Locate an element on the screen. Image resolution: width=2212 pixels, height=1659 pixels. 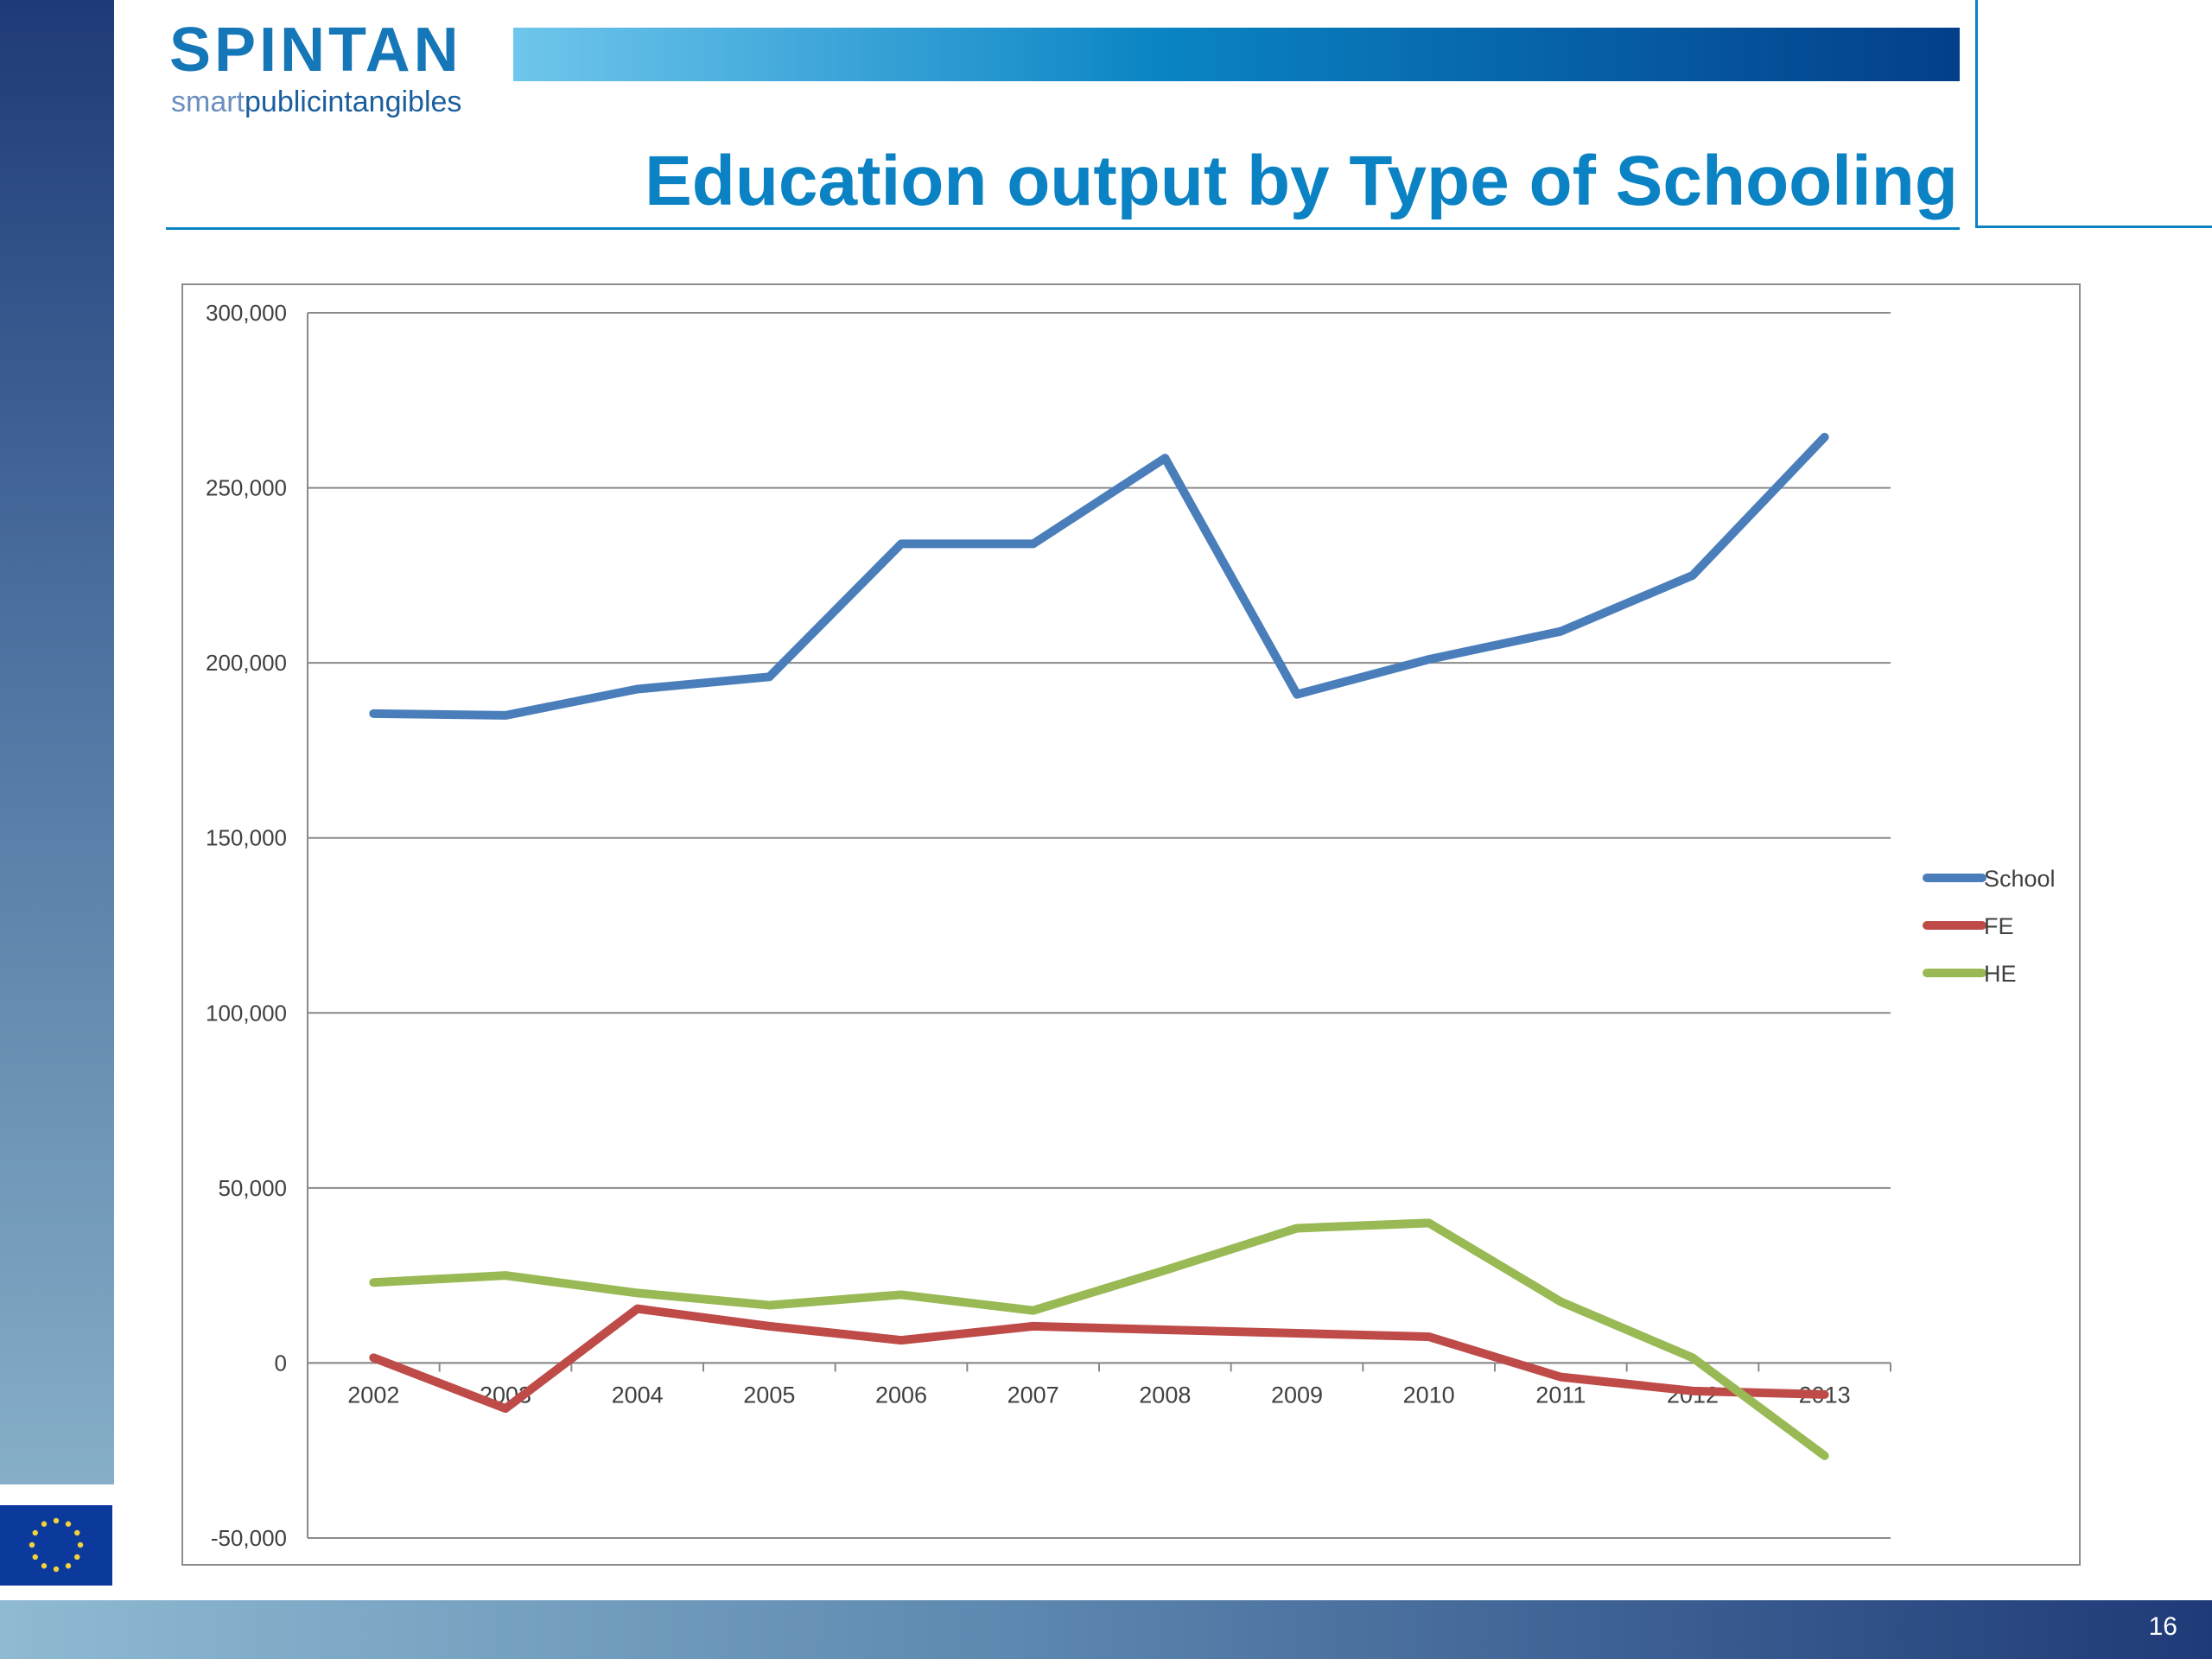
x-tick-label: 2008 is located at coordinates (1165, 1395).